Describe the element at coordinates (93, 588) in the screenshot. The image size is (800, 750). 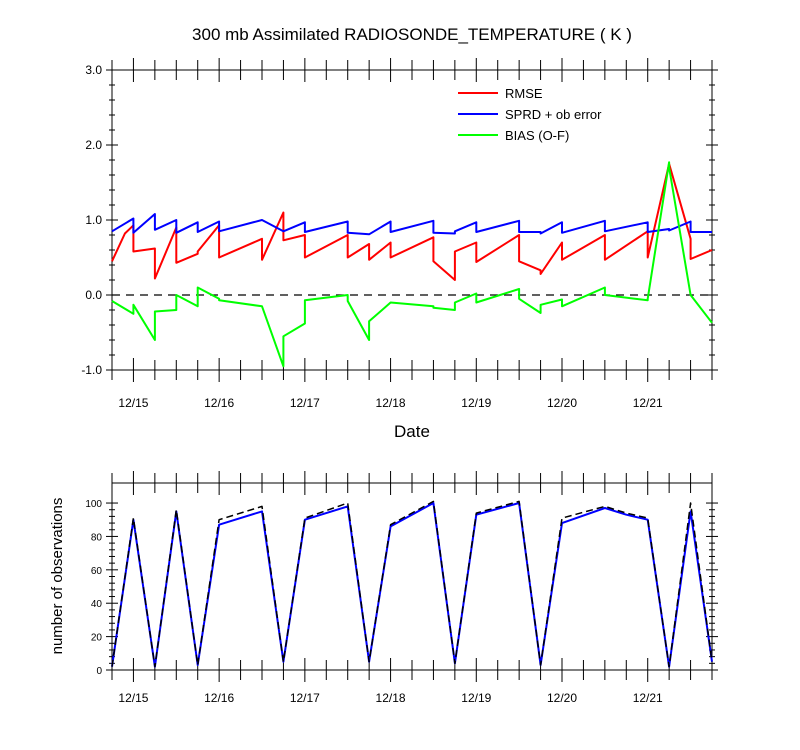
I see `bottom-y-tick-labels: 0 20 40 60 80 100` at that location.